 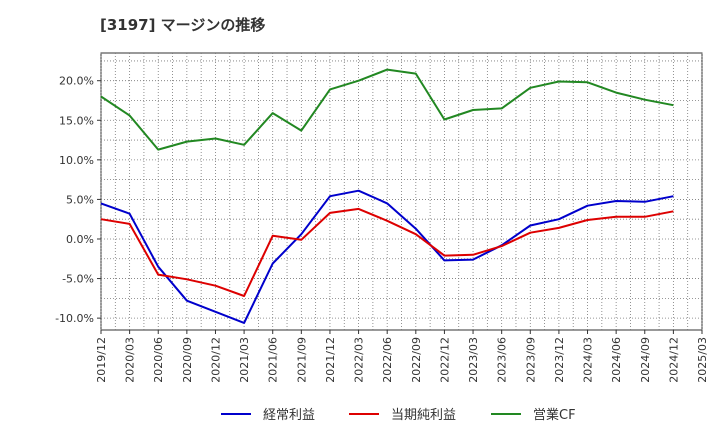 What do you see at coordinates (359, 360) in the screenshot?
I see `x-tick-label: 2022/03` at bounding box center [359, 360].